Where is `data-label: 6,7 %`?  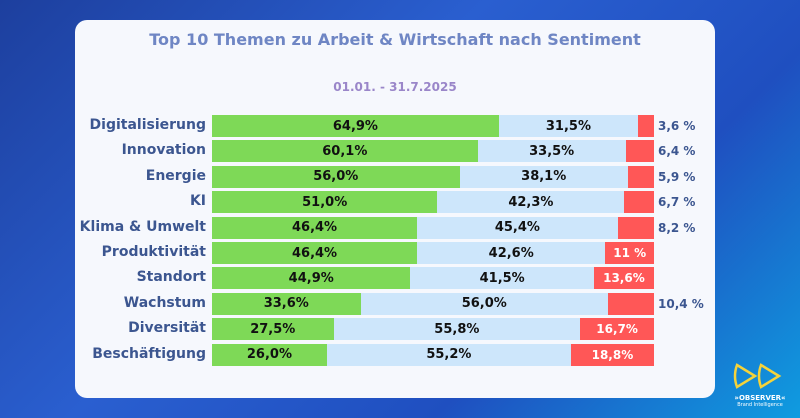
data-label: 6,7 % is located at coordinates (677, 202).